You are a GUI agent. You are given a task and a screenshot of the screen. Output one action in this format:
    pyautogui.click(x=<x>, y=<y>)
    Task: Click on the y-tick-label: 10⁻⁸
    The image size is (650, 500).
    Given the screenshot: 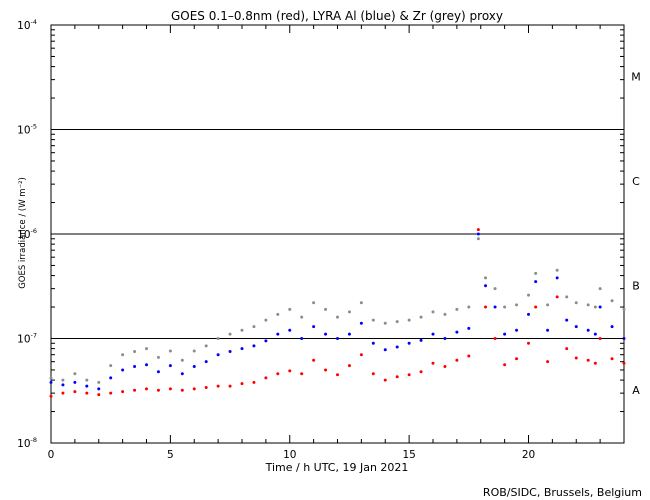 What is the action you would take?
    pyautogui.click(x=27, y=443)
    